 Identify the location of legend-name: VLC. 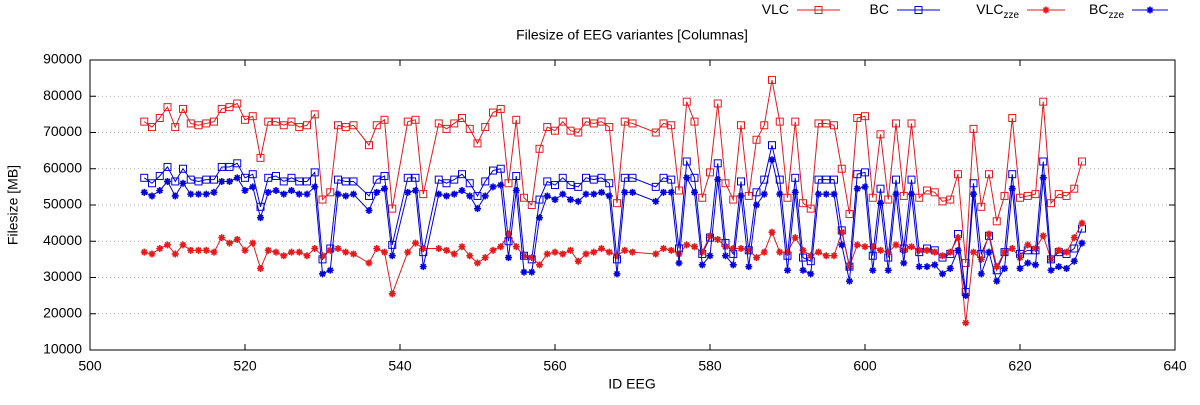
(775, 9).